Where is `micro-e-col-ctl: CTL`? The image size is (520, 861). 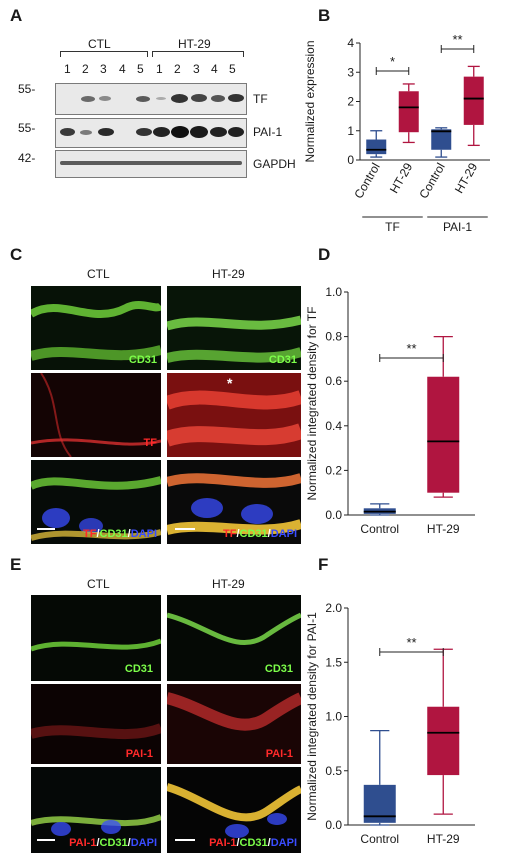
micro-e-col-ctl: CTL is located at coordinates (98, 584).